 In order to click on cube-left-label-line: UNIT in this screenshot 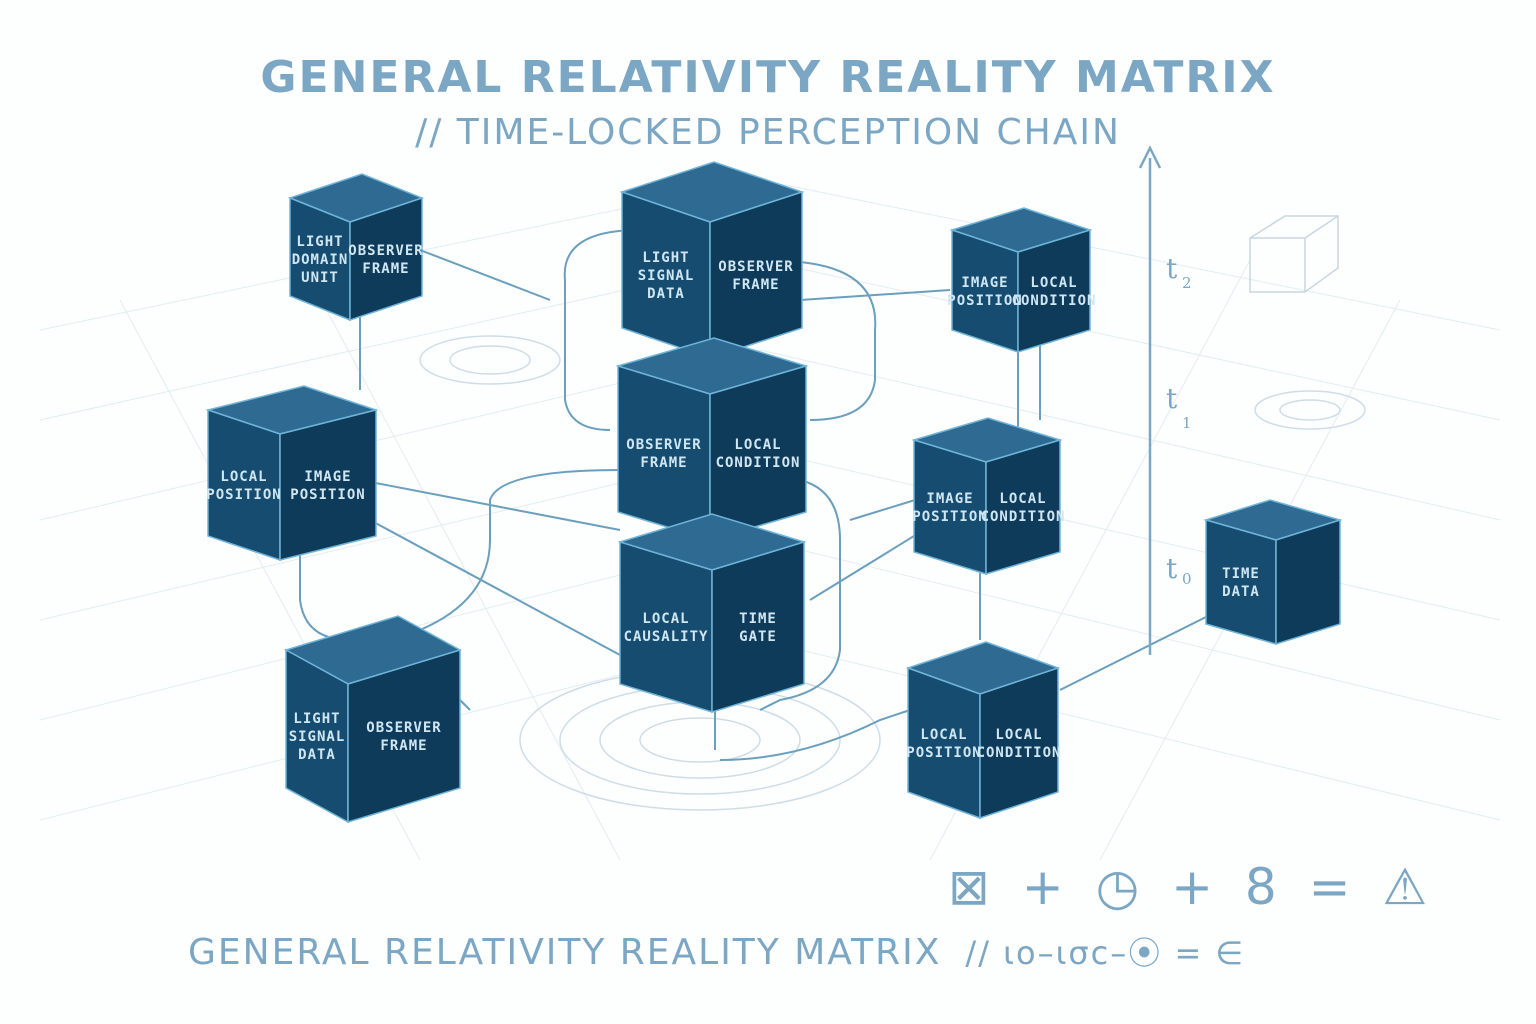, I will do `click(320, 278)`.